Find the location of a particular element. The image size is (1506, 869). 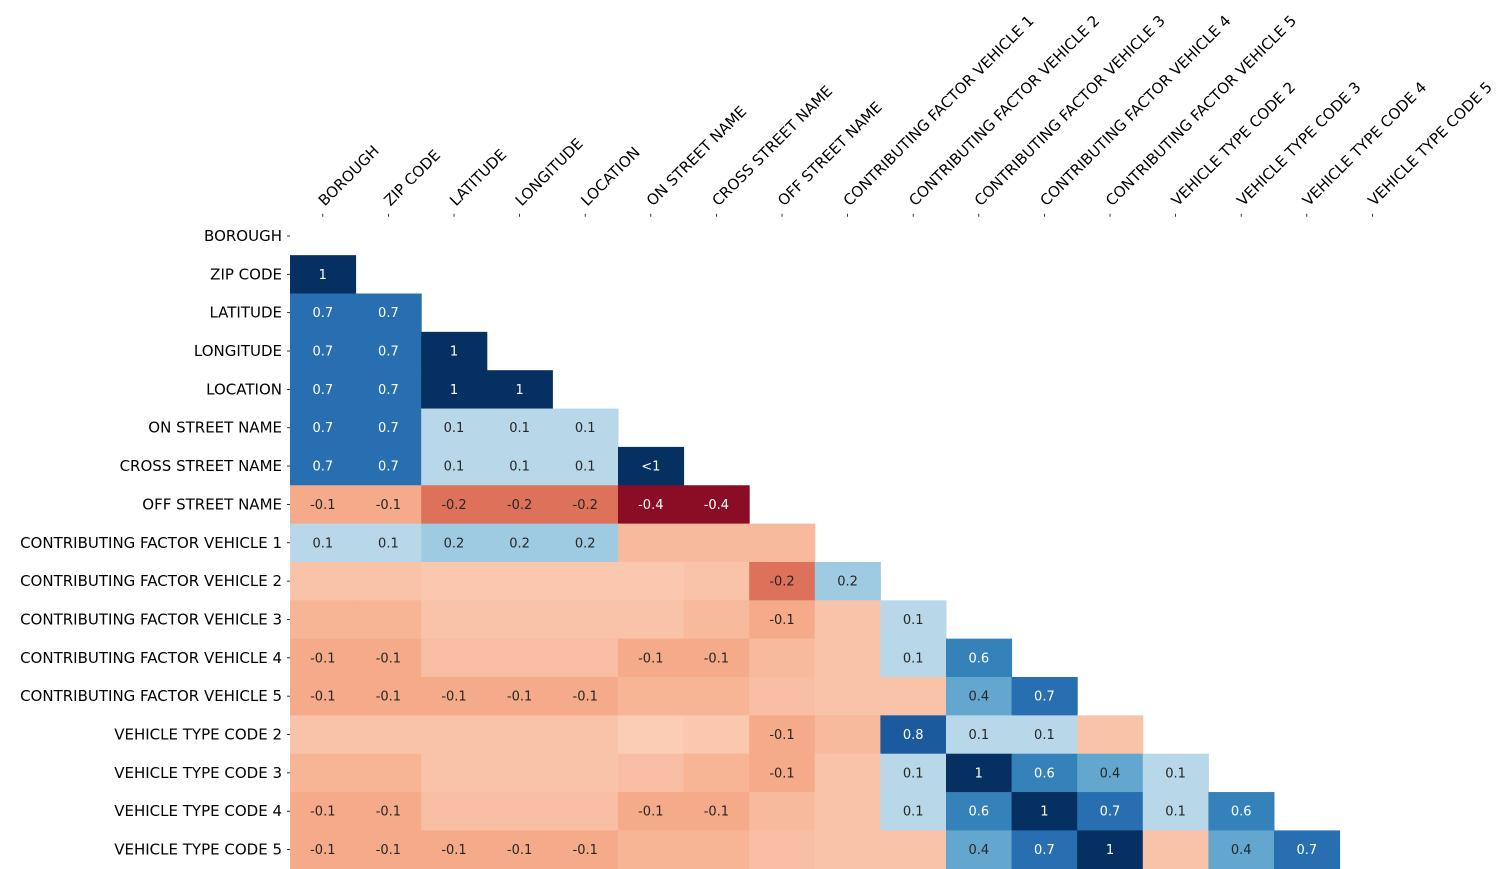

row-label-latitude: LATITUDE is located at coordinates (245, 313).